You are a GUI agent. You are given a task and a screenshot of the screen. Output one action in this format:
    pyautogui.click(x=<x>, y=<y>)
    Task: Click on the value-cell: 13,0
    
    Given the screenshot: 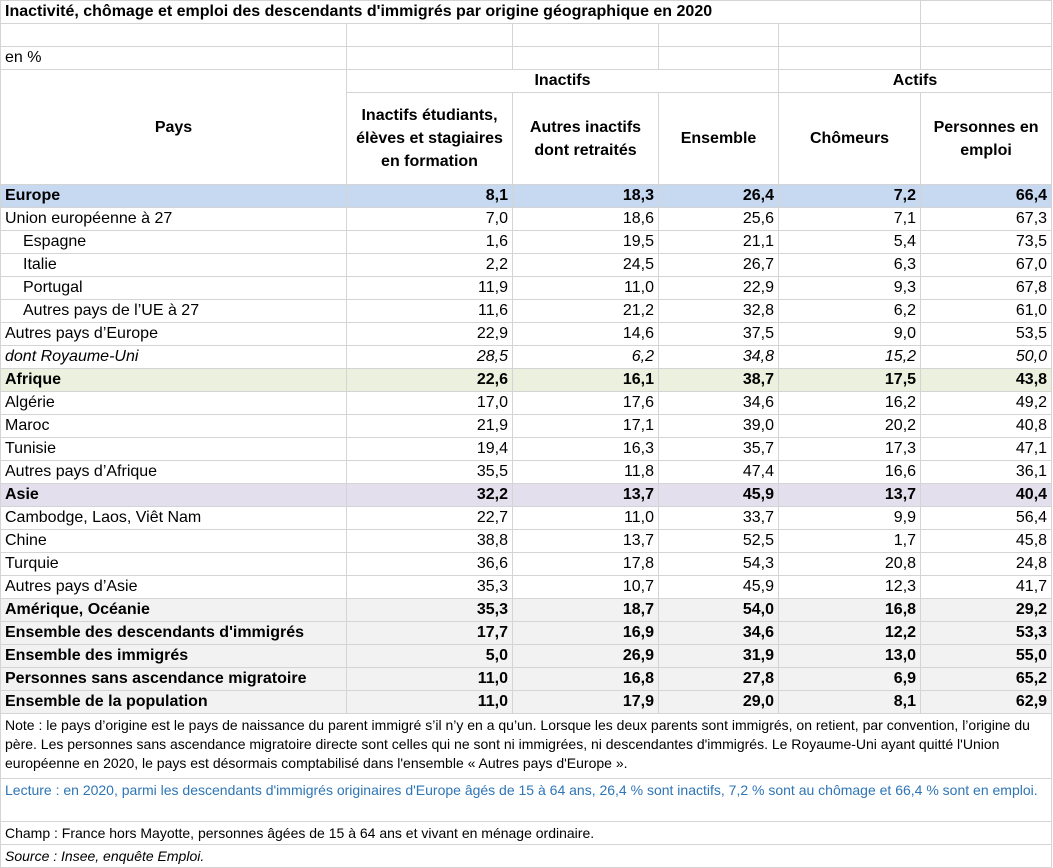 What is the action you would take?
    pyautogui.click(x=849, y=656)
    